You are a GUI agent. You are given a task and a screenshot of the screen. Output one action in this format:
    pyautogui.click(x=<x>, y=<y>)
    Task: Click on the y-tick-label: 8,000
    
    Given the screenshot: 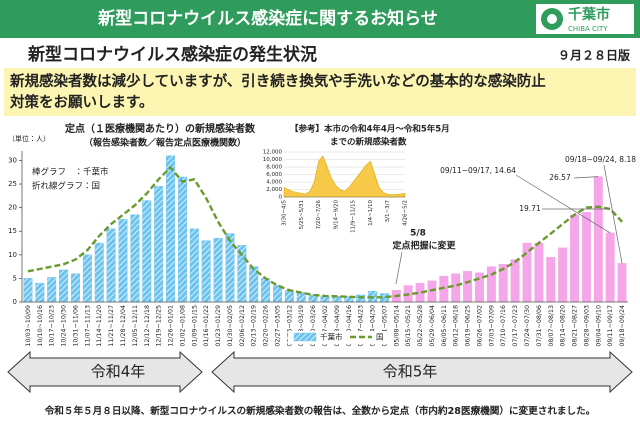 What is the action you would take?
    pyautogui.click(x=274, y=168)
    